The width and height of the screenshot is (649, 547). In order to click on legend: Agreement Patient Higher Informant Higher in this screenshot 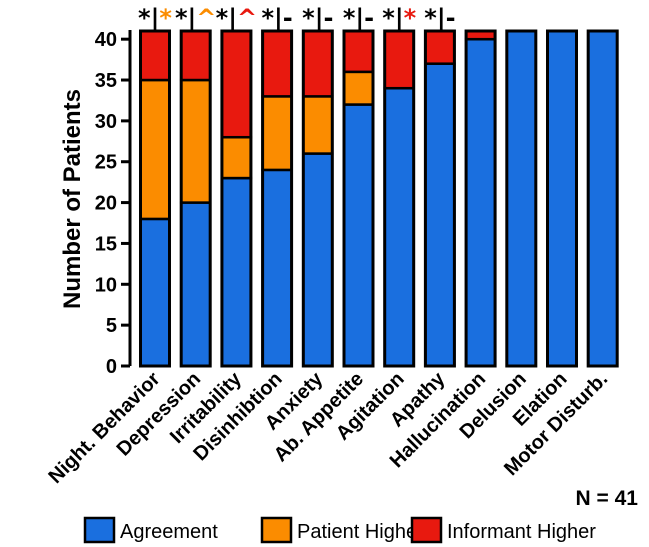, I will do `click(339, 530)`.